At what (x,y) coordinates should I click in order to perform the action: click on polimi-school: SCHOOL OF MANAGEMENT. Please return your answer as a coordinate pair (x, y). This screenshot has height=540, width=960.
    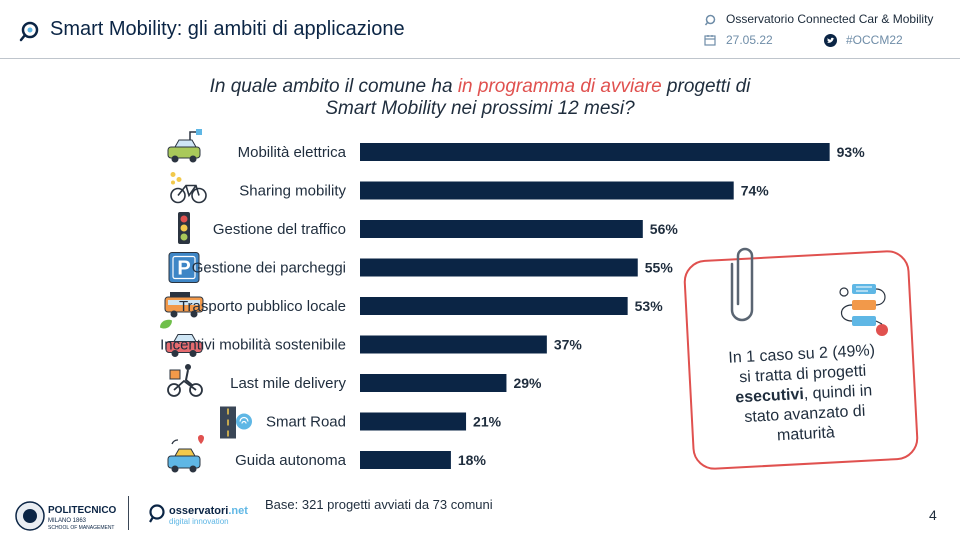
    Looking at the image, I should click on (81, 528).